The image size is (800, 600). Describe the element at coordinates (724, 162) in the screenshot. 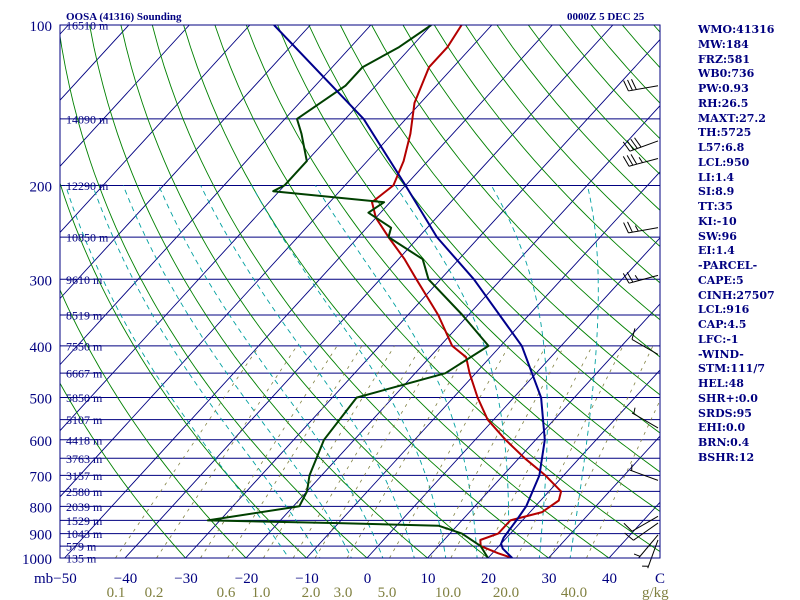

I see `index-line: LCL:950` at that location.